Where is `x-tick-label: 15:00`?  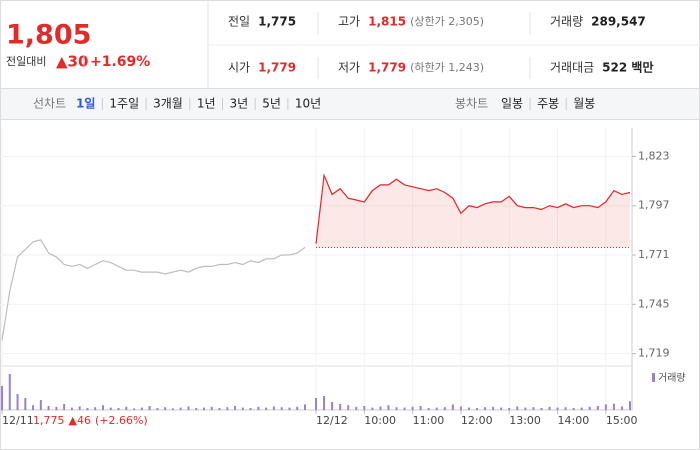
x-tick-label: 15:00 is located at coordinates (622, 420).